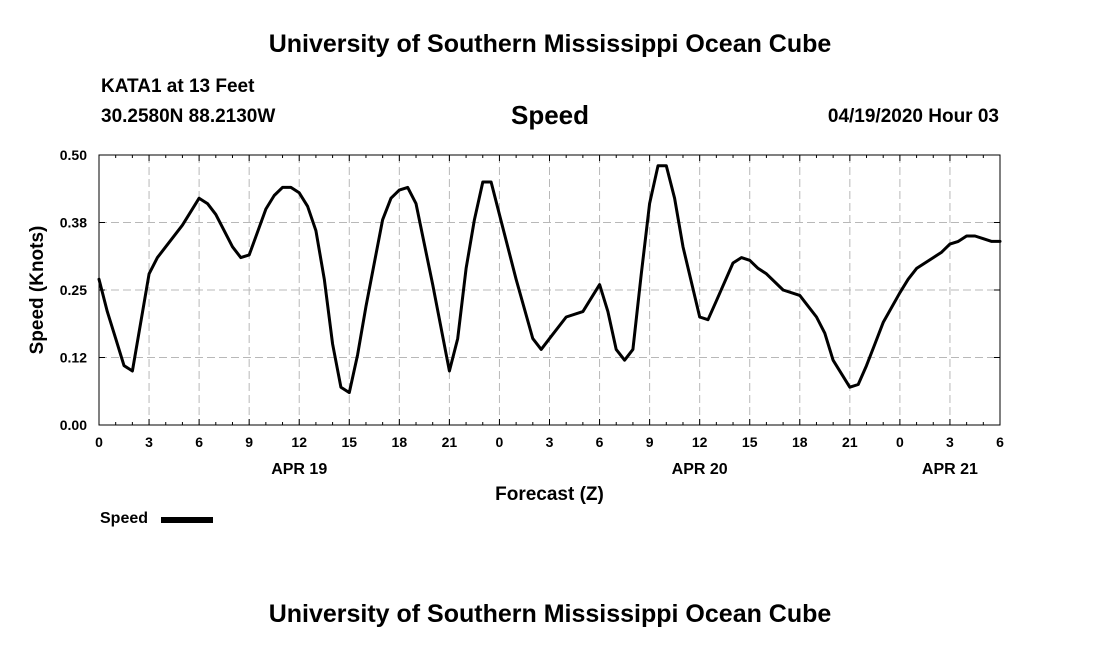 The image size is (1100, 650). I want to click on x-axis-label: Forecast (Z), so click(549, 494).